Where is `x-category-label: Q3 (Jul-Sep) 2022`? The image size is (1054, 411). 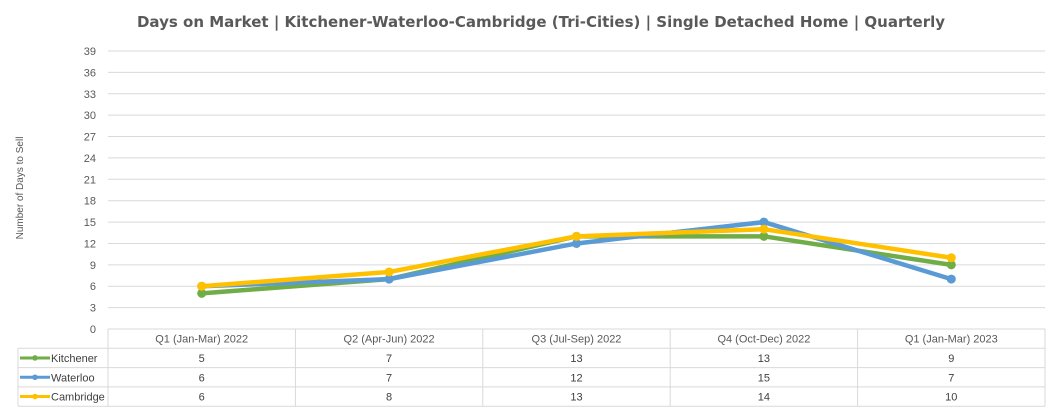
x-category-label: Q3 (Jul-Sep) 2022 is located at coordinates (577, 340).